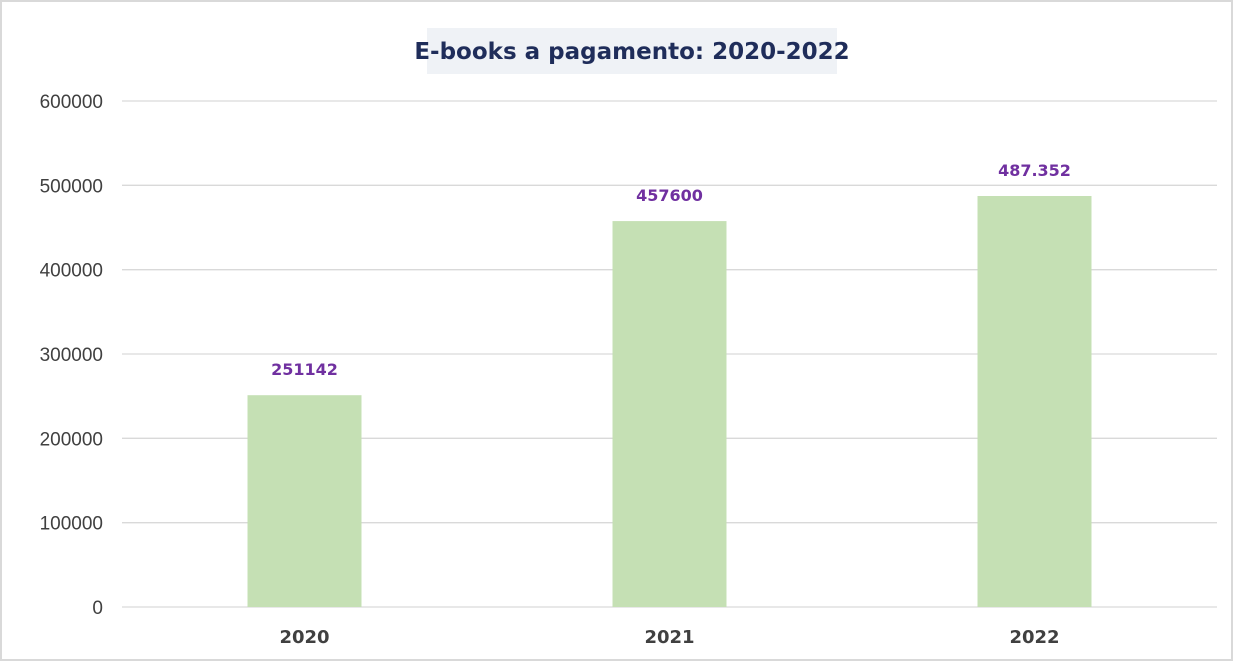 This screenshot has width=1233, height=661. What do you see at coordinates (669, 195) in the screenshot?
I see `data-label-2021: 457600` at bounding box center [669, 195].